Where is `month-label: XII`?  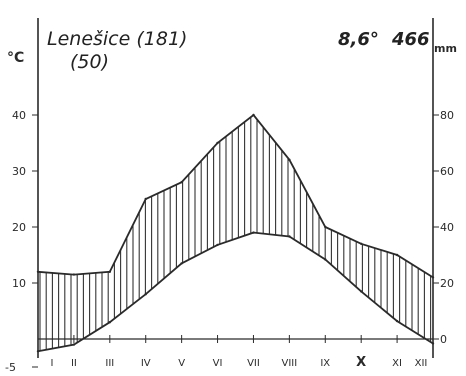
month-label: XII is located at coordinates (421, 363).